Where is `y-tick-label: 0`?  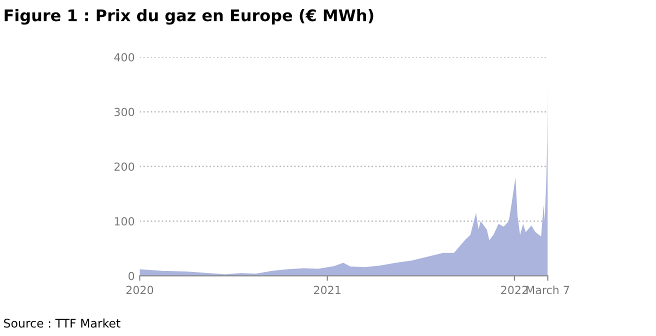
y-tick-label: 0 is located at coordinates (131, 276).